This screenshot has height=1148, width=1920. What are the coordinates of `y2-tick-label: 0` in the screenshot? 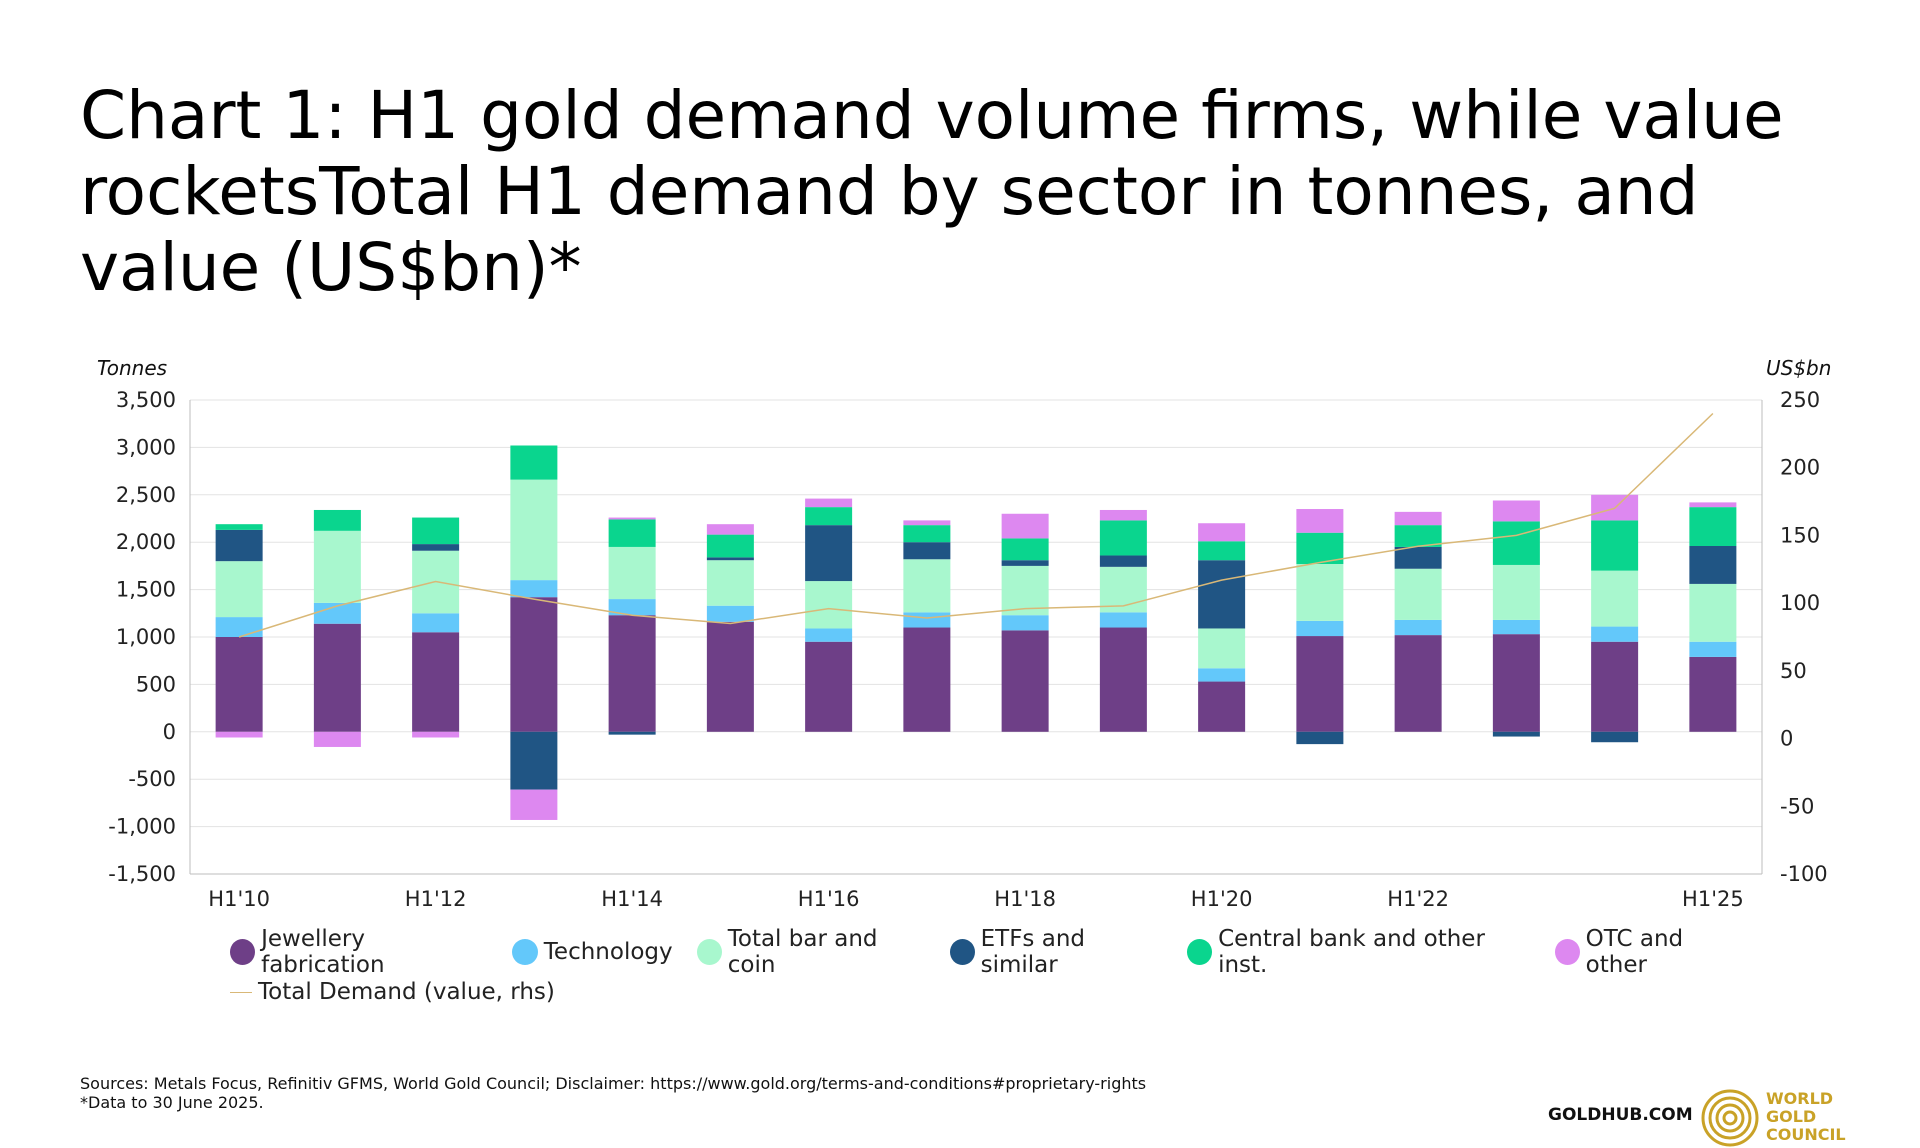 It's located at (1786, 739).